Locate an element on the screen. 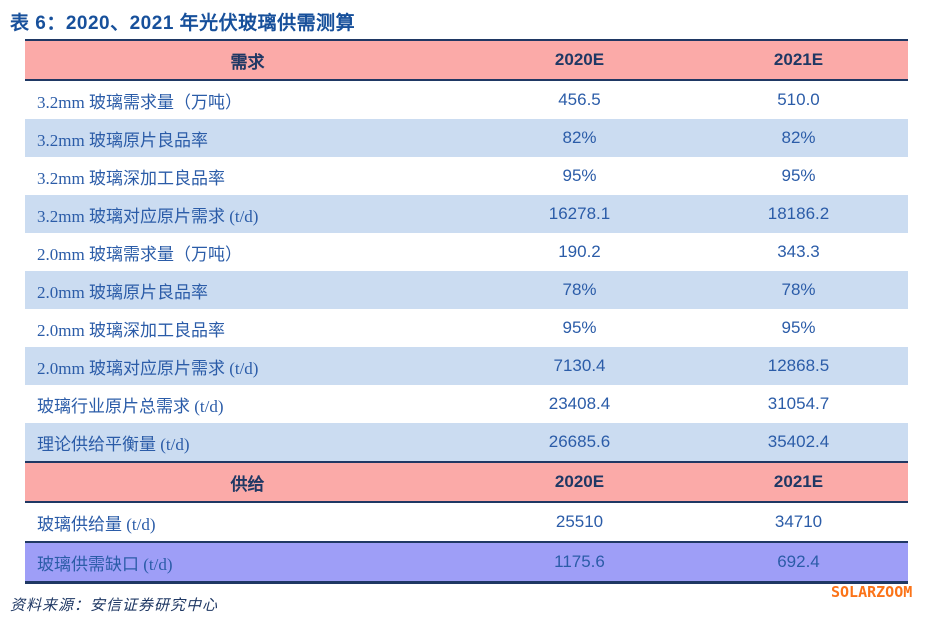  row-value-2021: 31054.7 is located at coordinates (798, 403).